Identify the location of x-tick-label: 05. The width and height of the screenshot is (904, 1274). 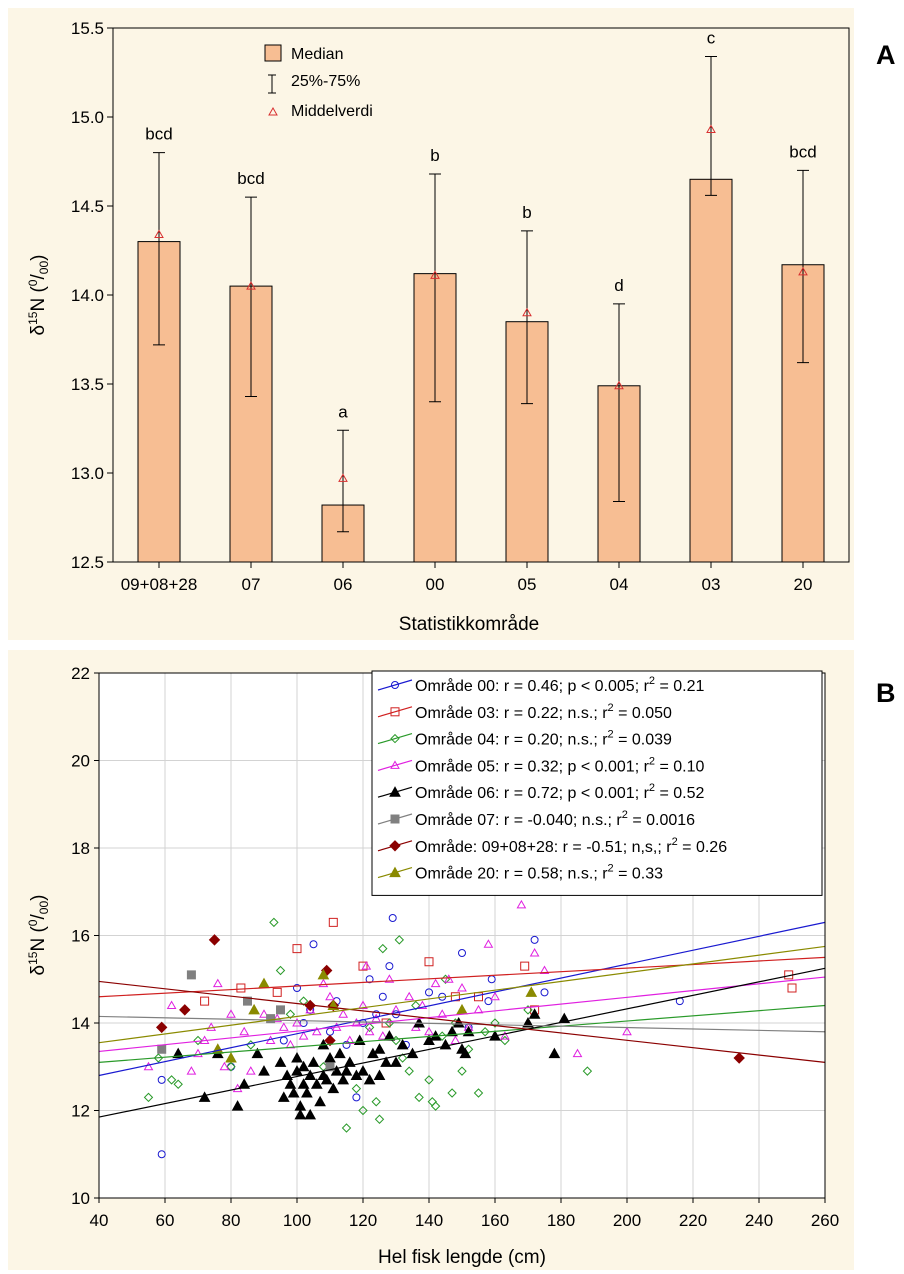
(527, 584).